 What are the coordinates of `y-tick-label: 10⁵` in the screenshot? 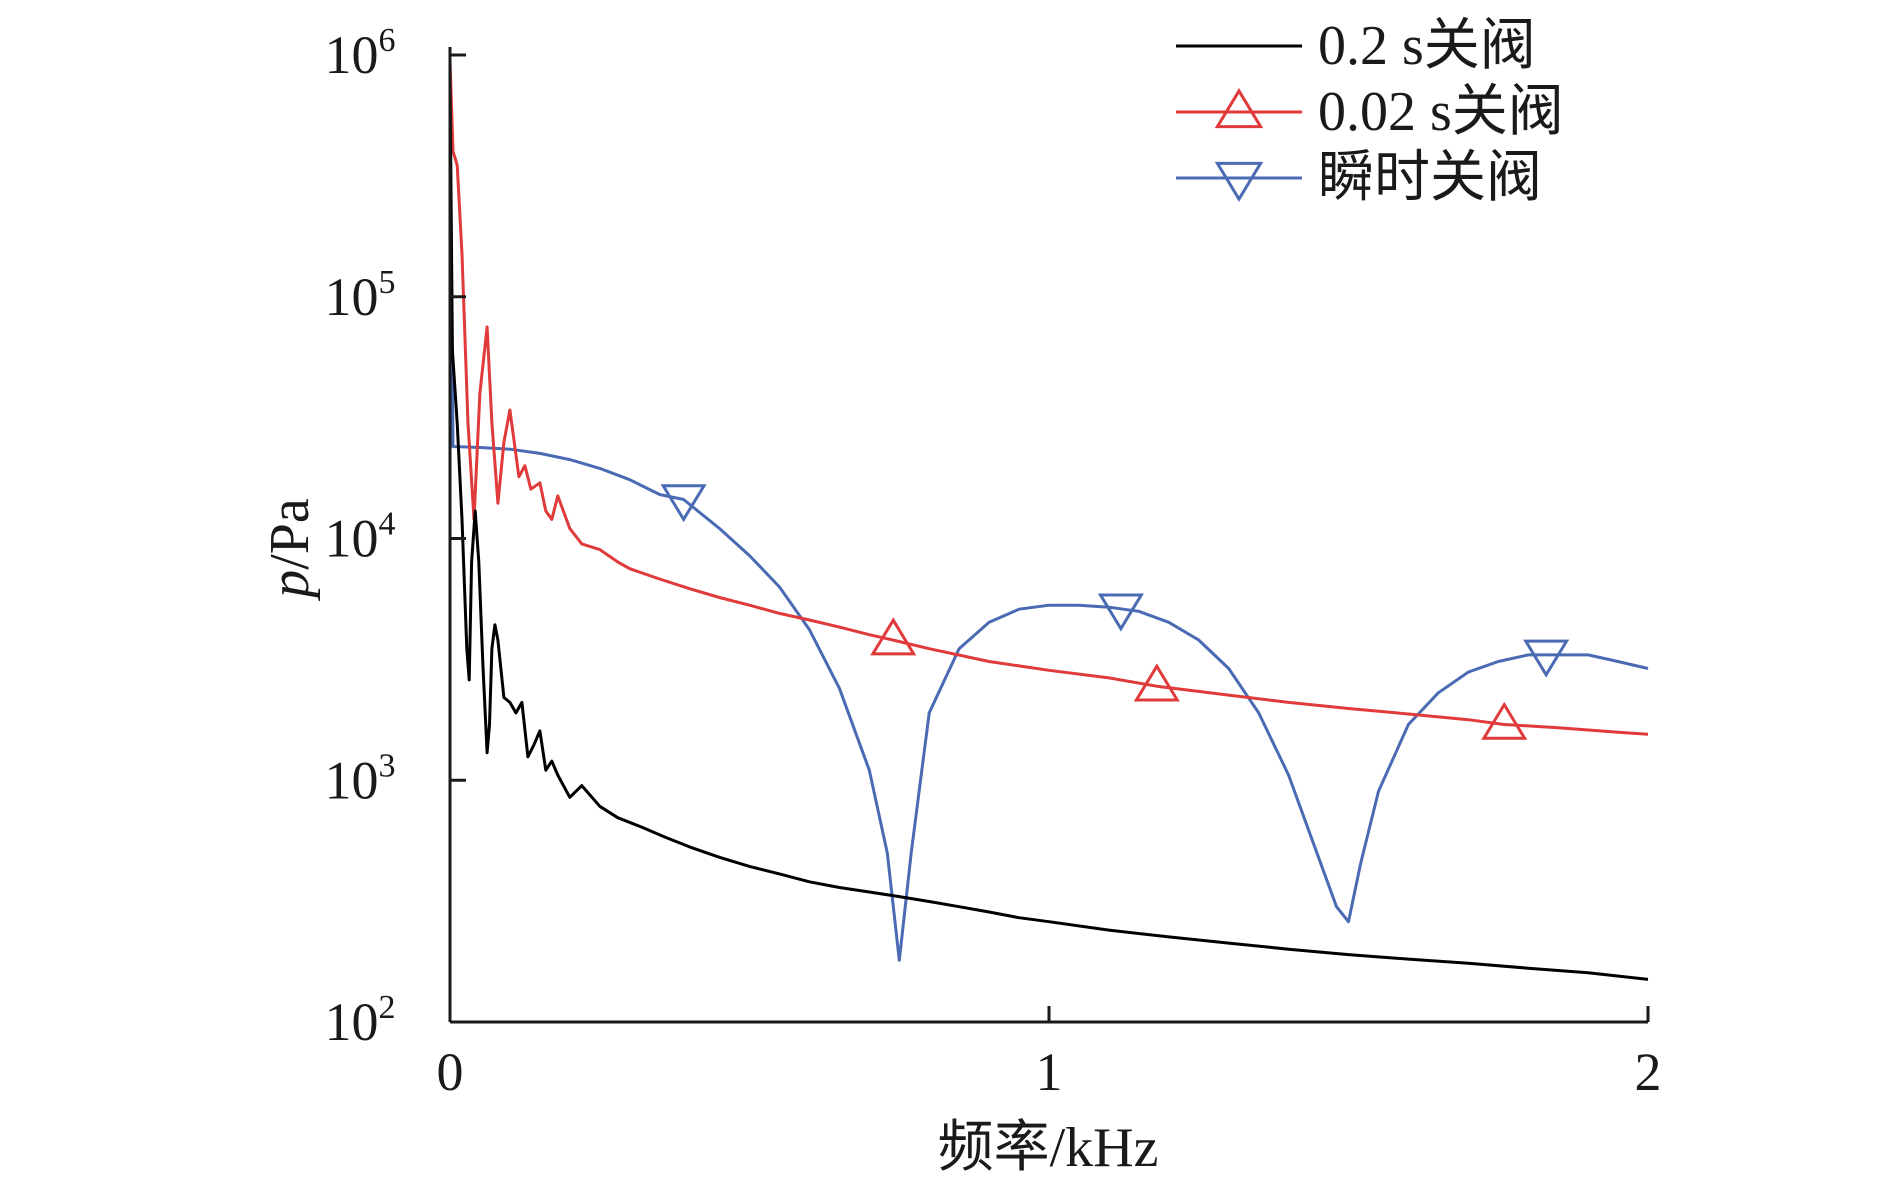 It's located at (360, 295).